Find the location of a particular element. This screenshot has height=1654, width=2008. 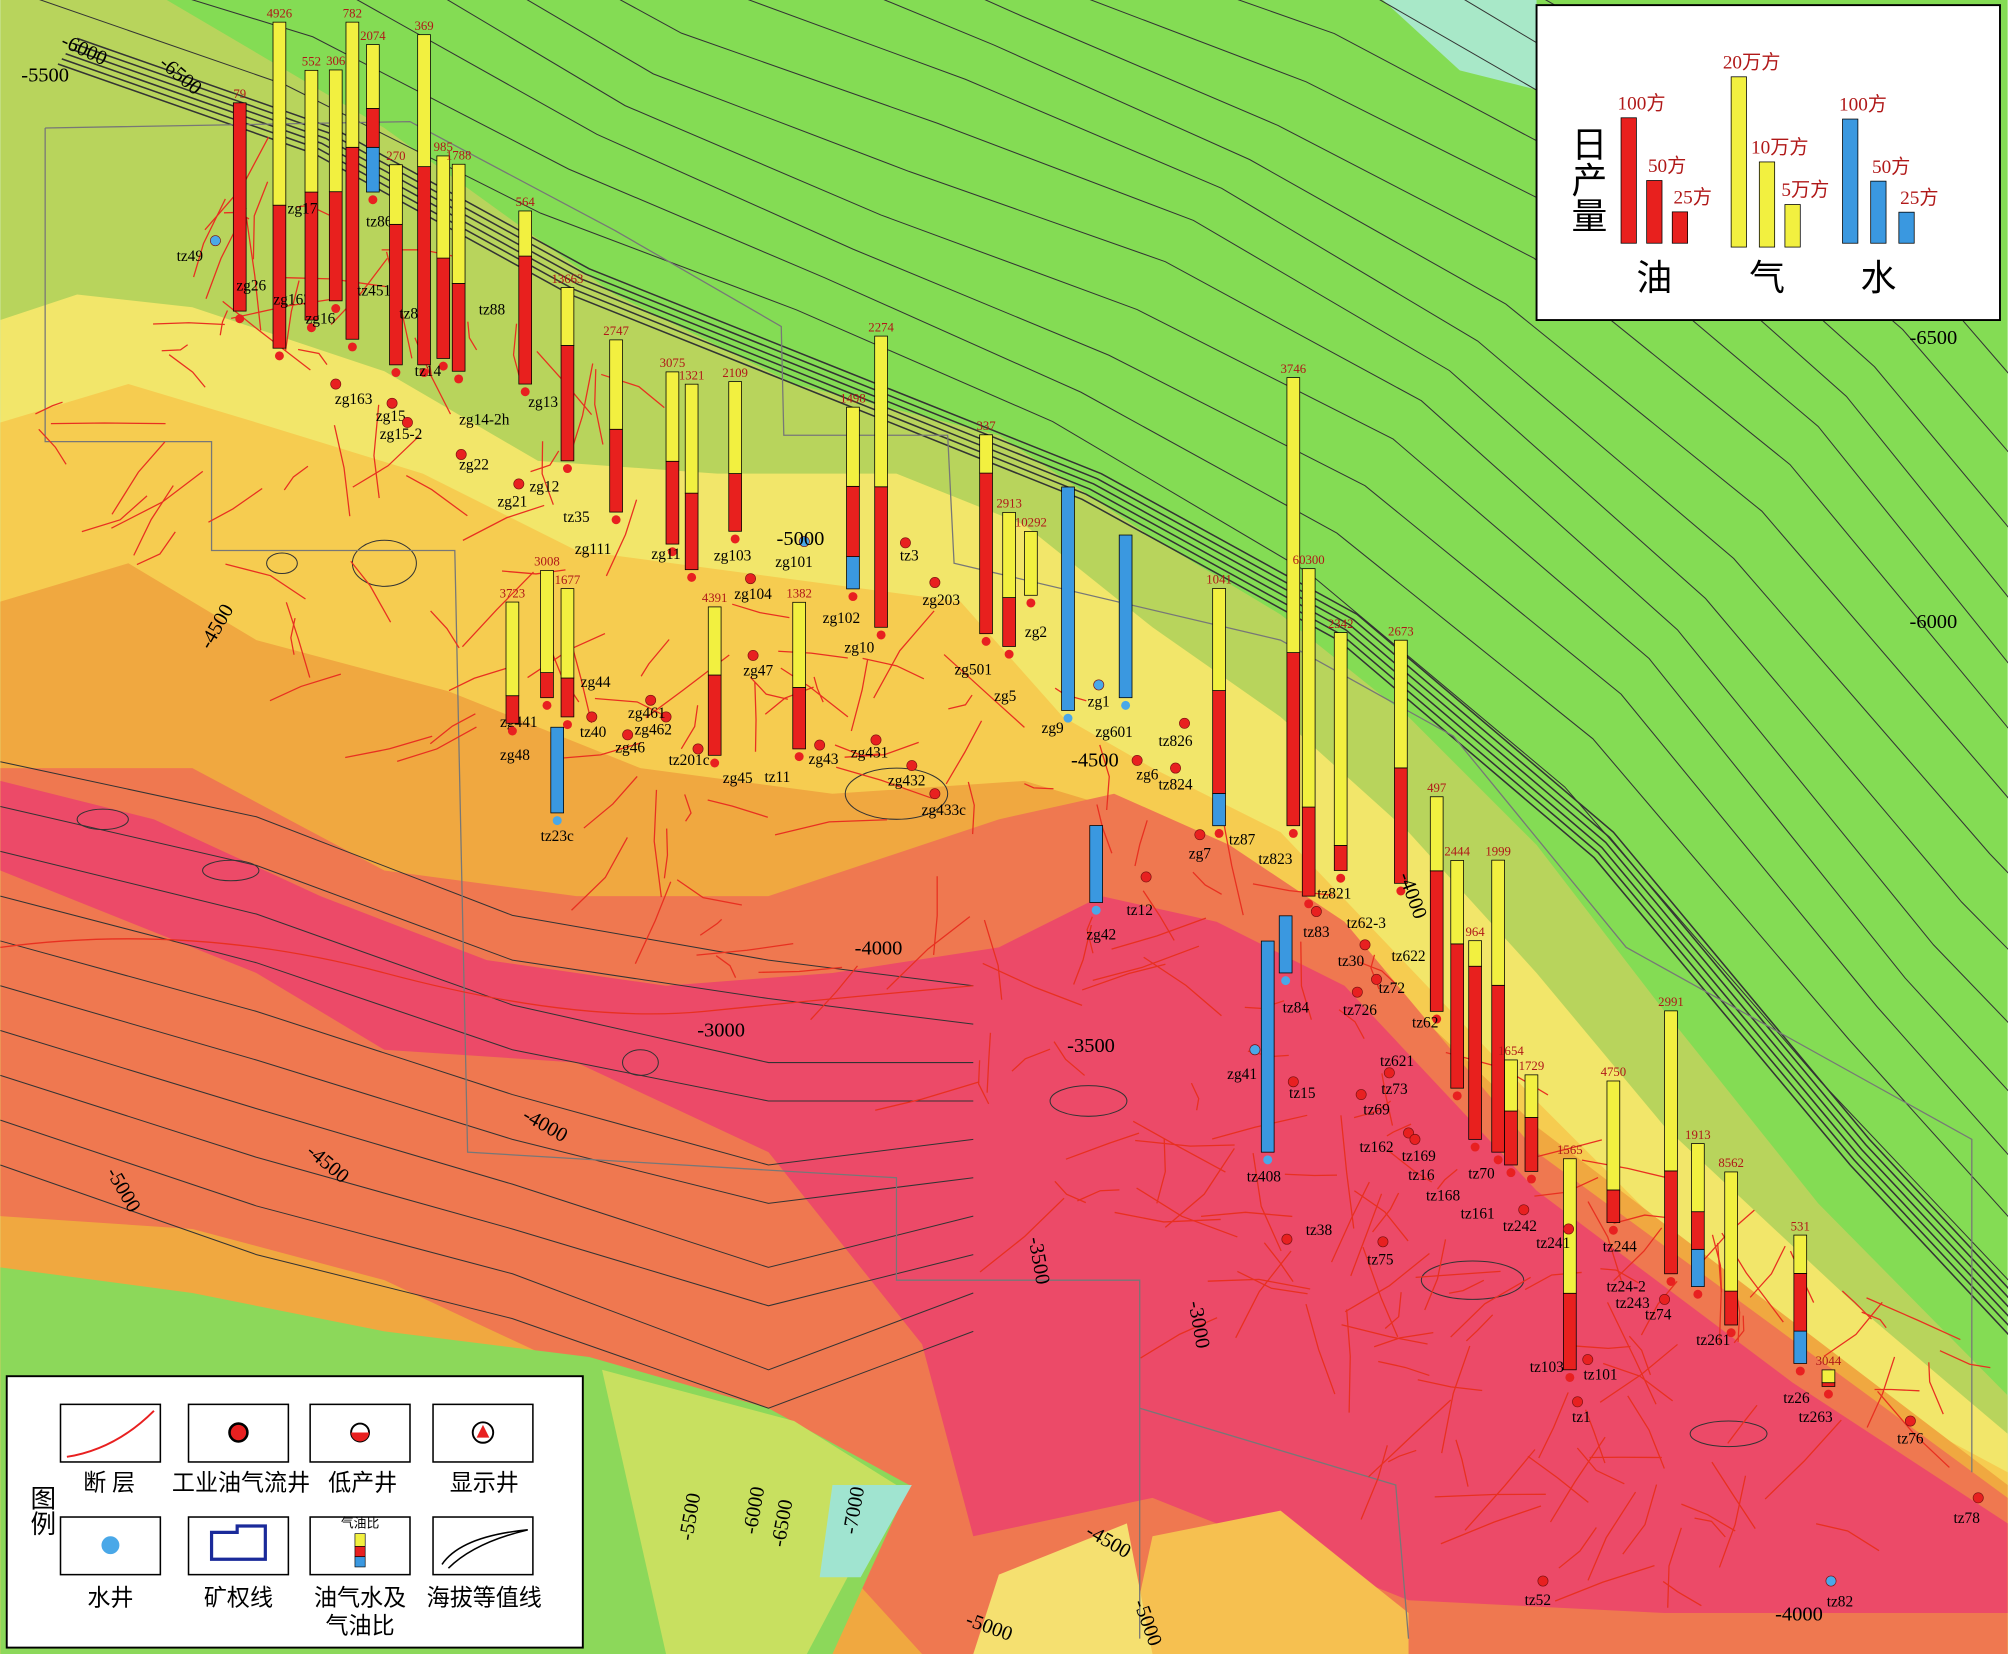

gor-label: 337 is located at coordinates (986, 426).